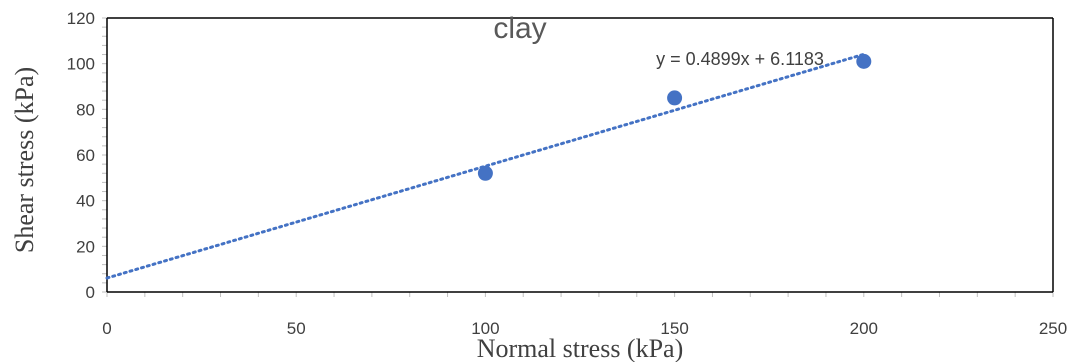 Image resolution: width=1076 pixels, height=362 pixels. What do you see at coordinates (85, 155) in the screenshot?
I see `y-tick-label: 60` at bounding box center [85, 155].